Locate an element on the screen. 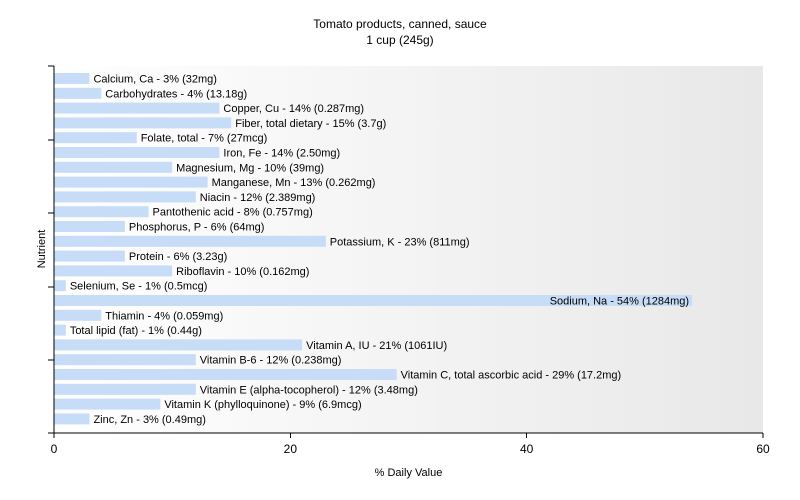  bar-label: Folate, total - 7% (27mcg) is located at coordinates (204, 139).